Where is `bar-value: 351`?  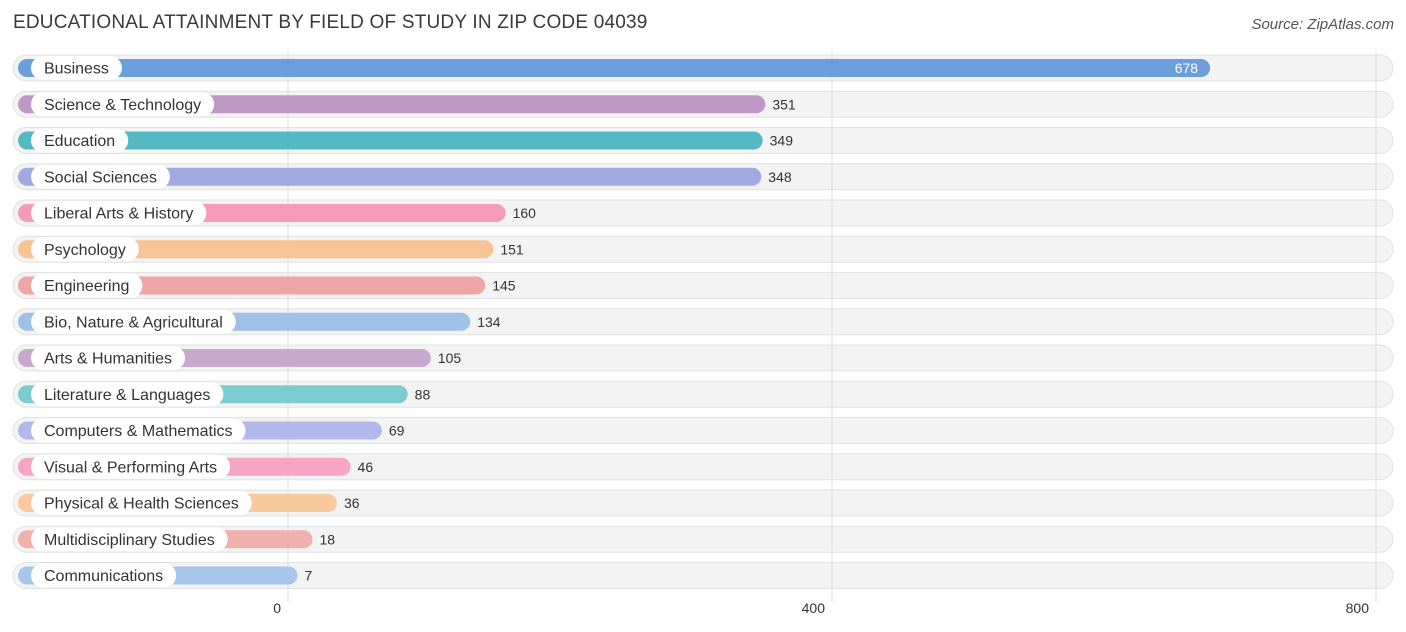 bar-value: 351 is located at coordinates (784, 104).